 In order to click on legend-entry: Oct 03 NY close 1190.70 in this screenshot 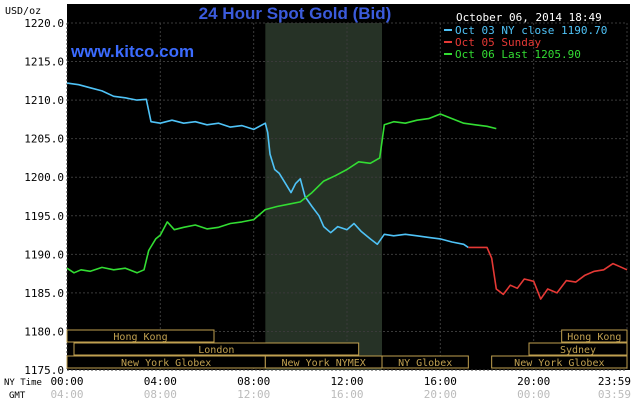, I will do `click(531, 30)`.